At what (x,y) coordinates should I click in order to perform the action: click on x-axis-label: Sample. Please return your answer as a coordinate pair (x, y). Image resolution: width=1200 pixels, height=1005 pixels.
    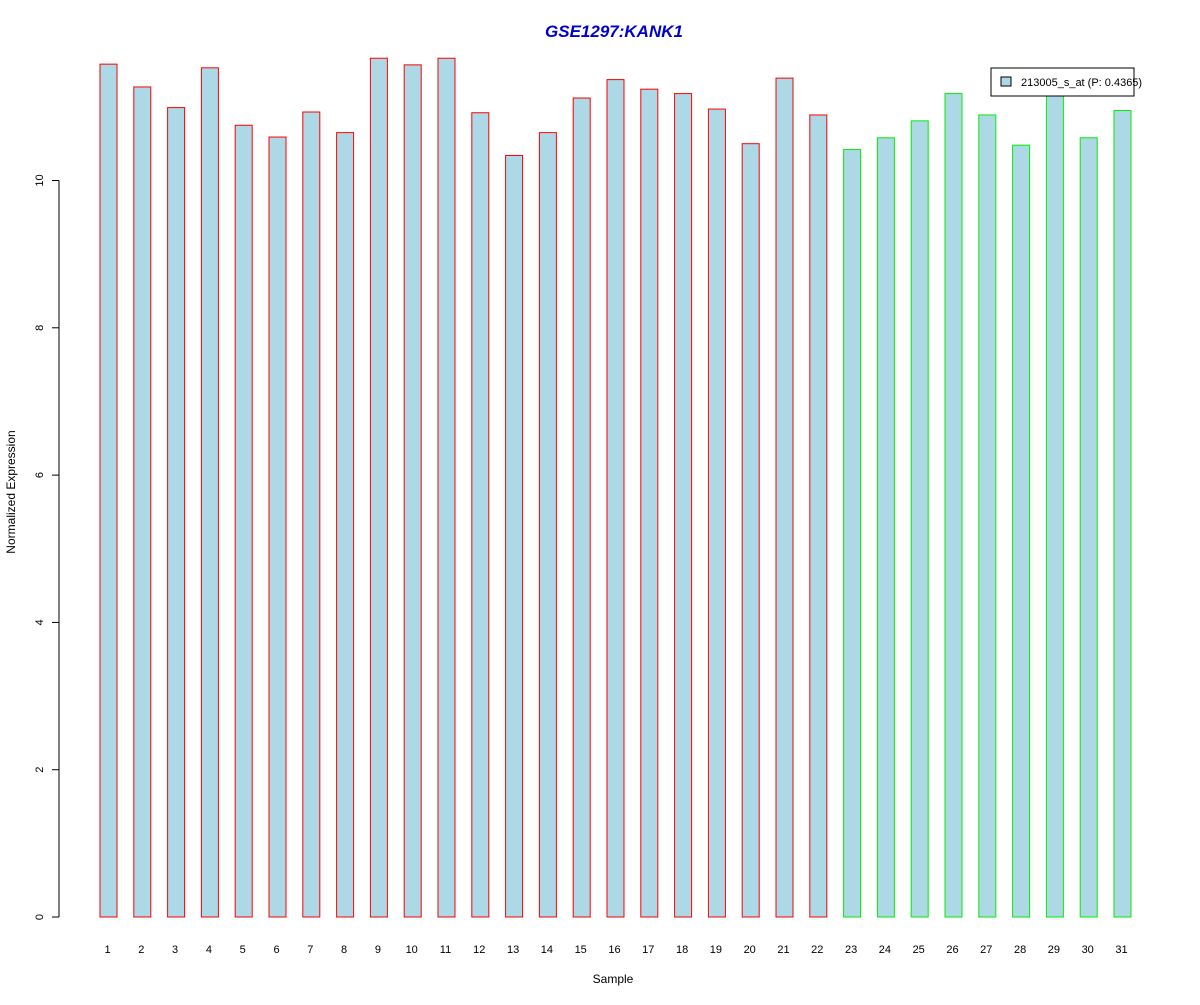
    Looking at the image, I should click on (613, 979).